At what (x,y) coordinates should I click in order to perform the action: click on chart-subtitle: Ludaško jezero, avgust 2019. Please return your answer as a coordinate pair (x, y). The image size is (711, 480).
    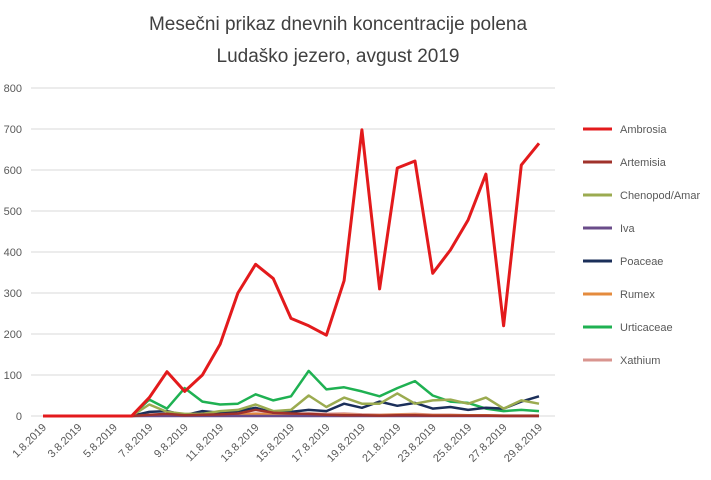
    Looking at the image, I should click on (338, 56).